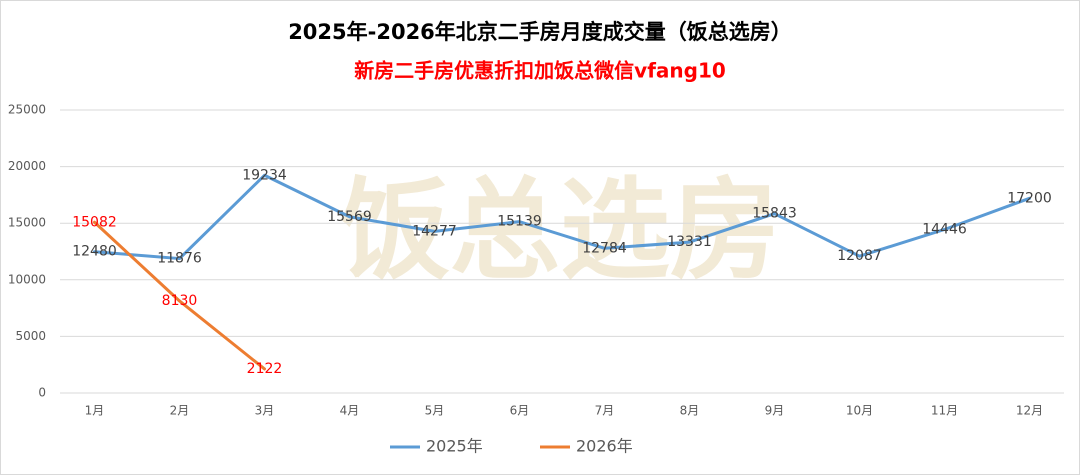 The height and width of the screenshot is (475, 1080). Describe the element at coordinates (27, 166) in the screenshot. I see `y-tick-label: 20000` at that location.